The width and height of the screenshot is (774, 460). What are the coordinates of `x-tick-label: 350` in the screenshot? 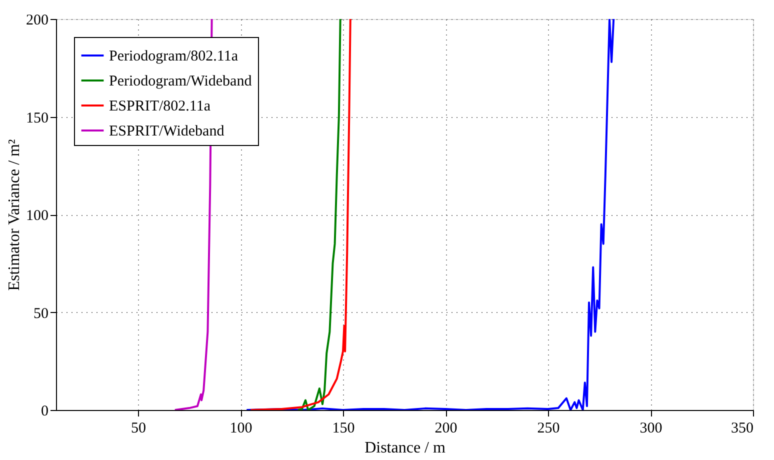 It's located at (742, 428).